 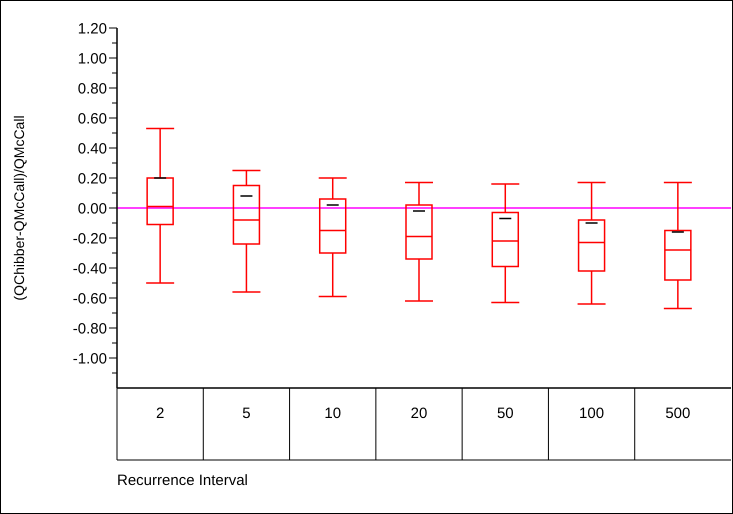 I want to click on y-tick-label: 0.00, so click(x=92, y=209).